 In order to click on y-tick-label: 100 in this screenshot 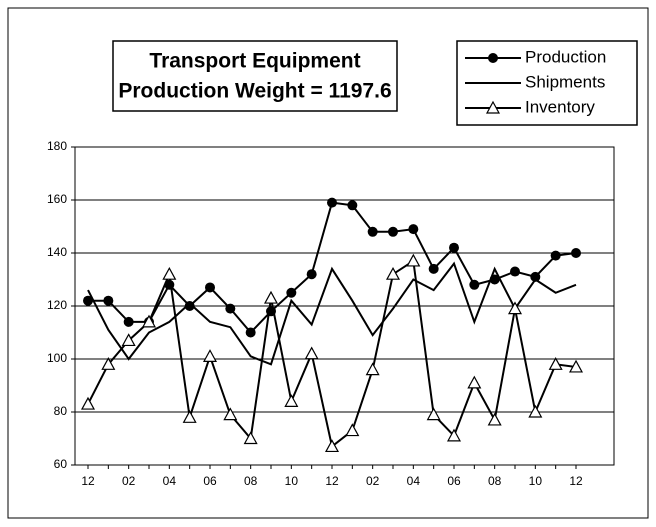, I will do `click(57, 358)`.